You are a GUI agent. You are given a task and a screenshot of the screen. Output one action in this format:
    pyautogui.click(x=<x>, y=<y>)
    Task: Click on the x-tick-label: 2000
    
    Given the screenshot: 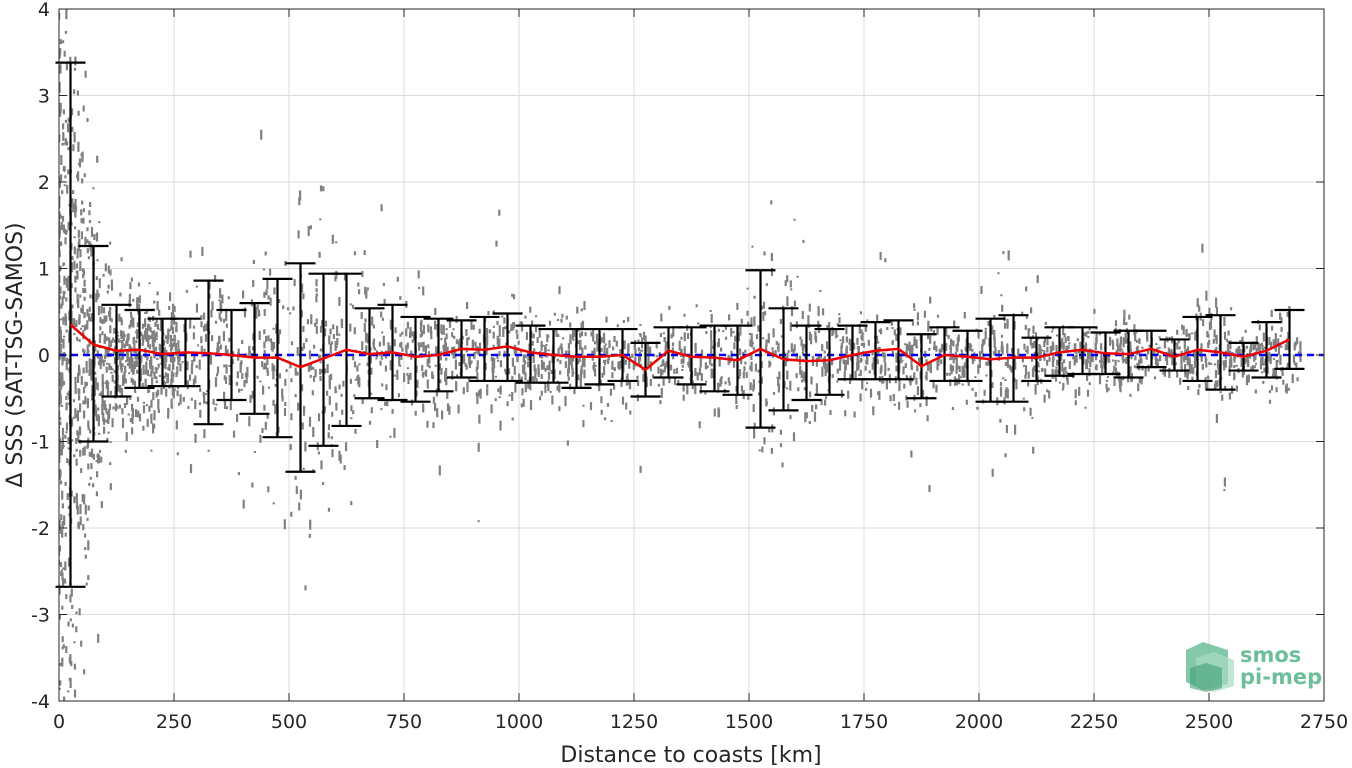 What is the action you would take?
    pyautogui.click(x=979, y=722)
    